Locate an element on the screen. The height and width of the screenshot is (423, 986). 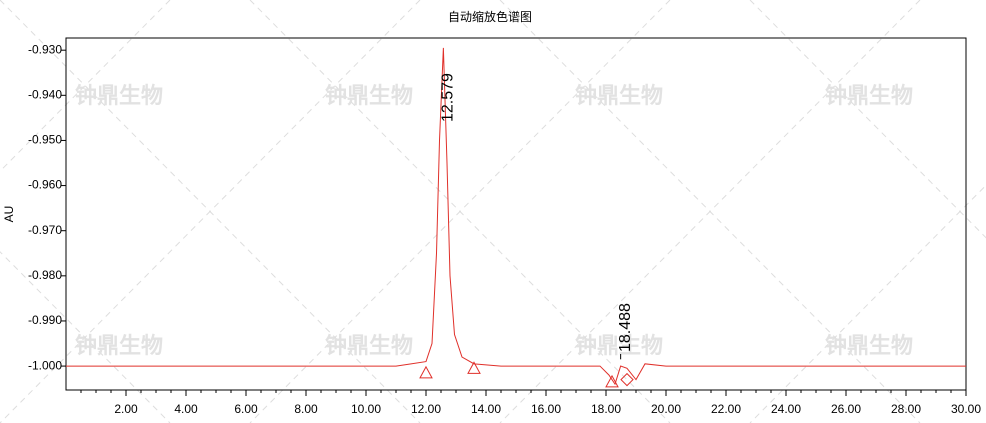
x-tick-label: 26.00 is located at coordinates (846, 409).